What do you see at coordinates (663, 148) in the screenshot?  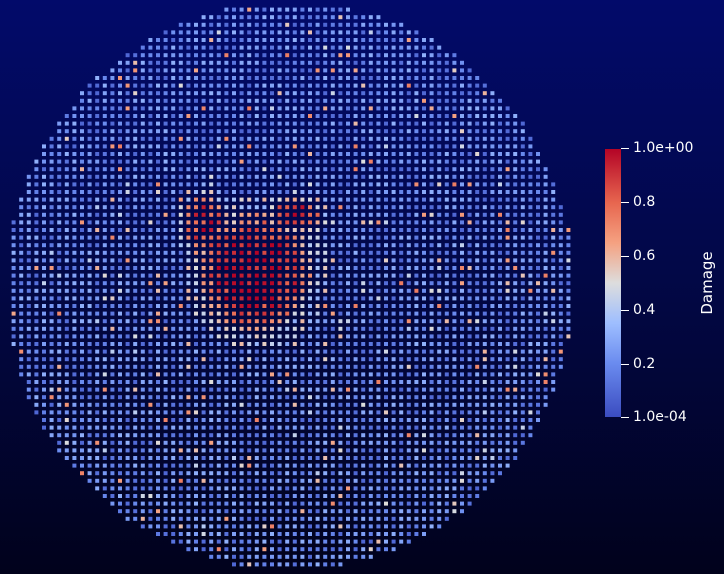 I see `colorbar-label-max: 1.0e+00` at bounding box center [663, 148].